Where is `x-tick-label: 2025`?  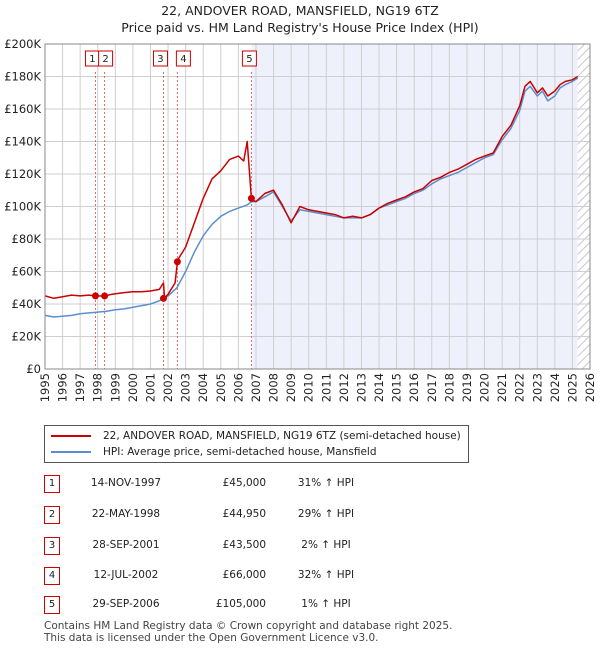 x-tick-label: 2025 is located at coordinates (572, 387).